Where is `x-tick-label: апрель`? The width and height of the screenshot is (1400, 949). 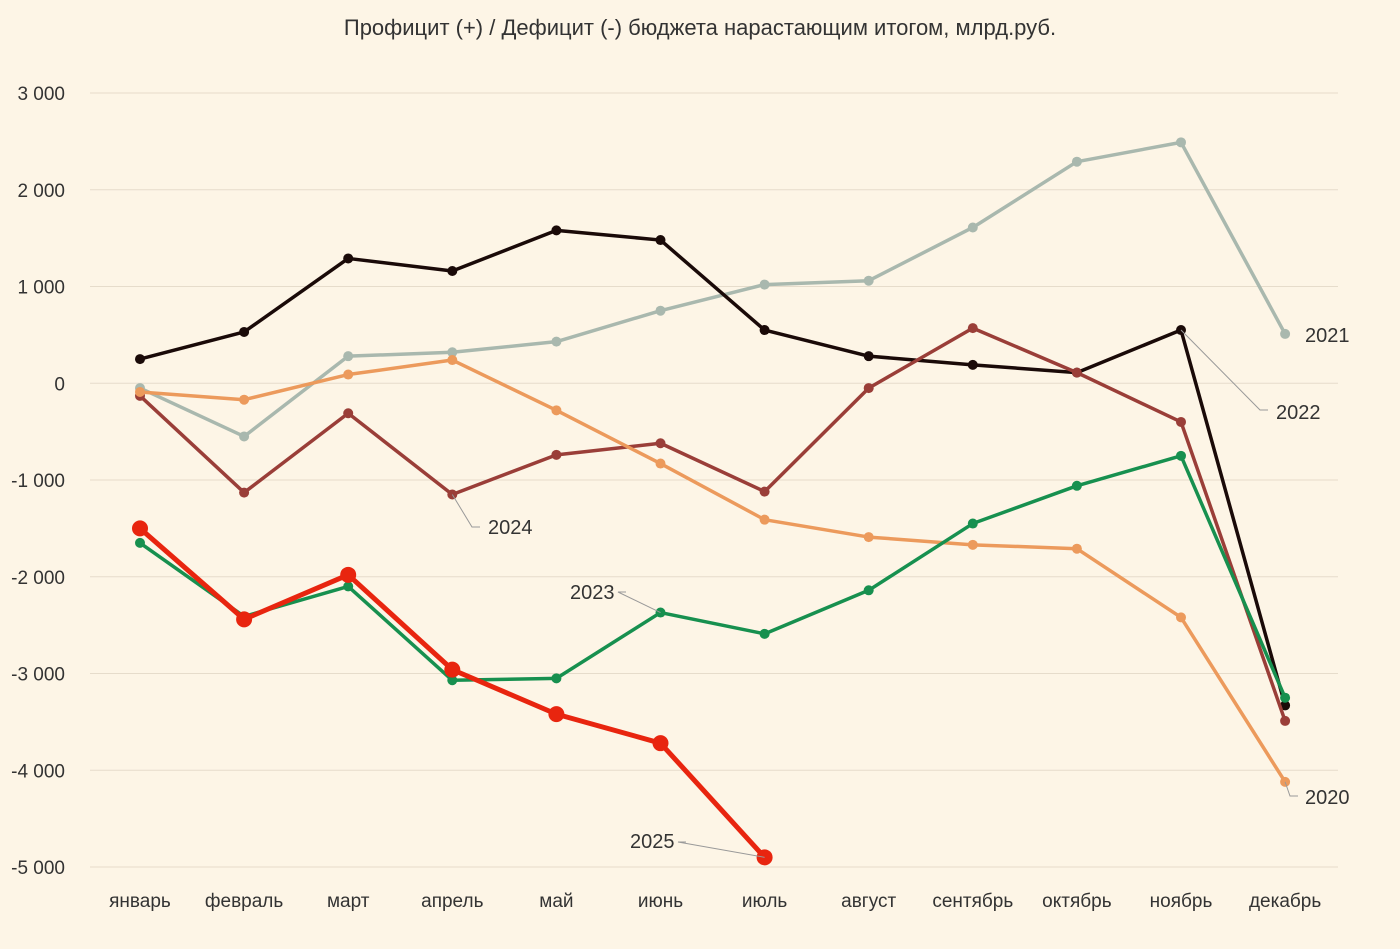
x-tick-label: апрель is located at coordinates (452, 901).